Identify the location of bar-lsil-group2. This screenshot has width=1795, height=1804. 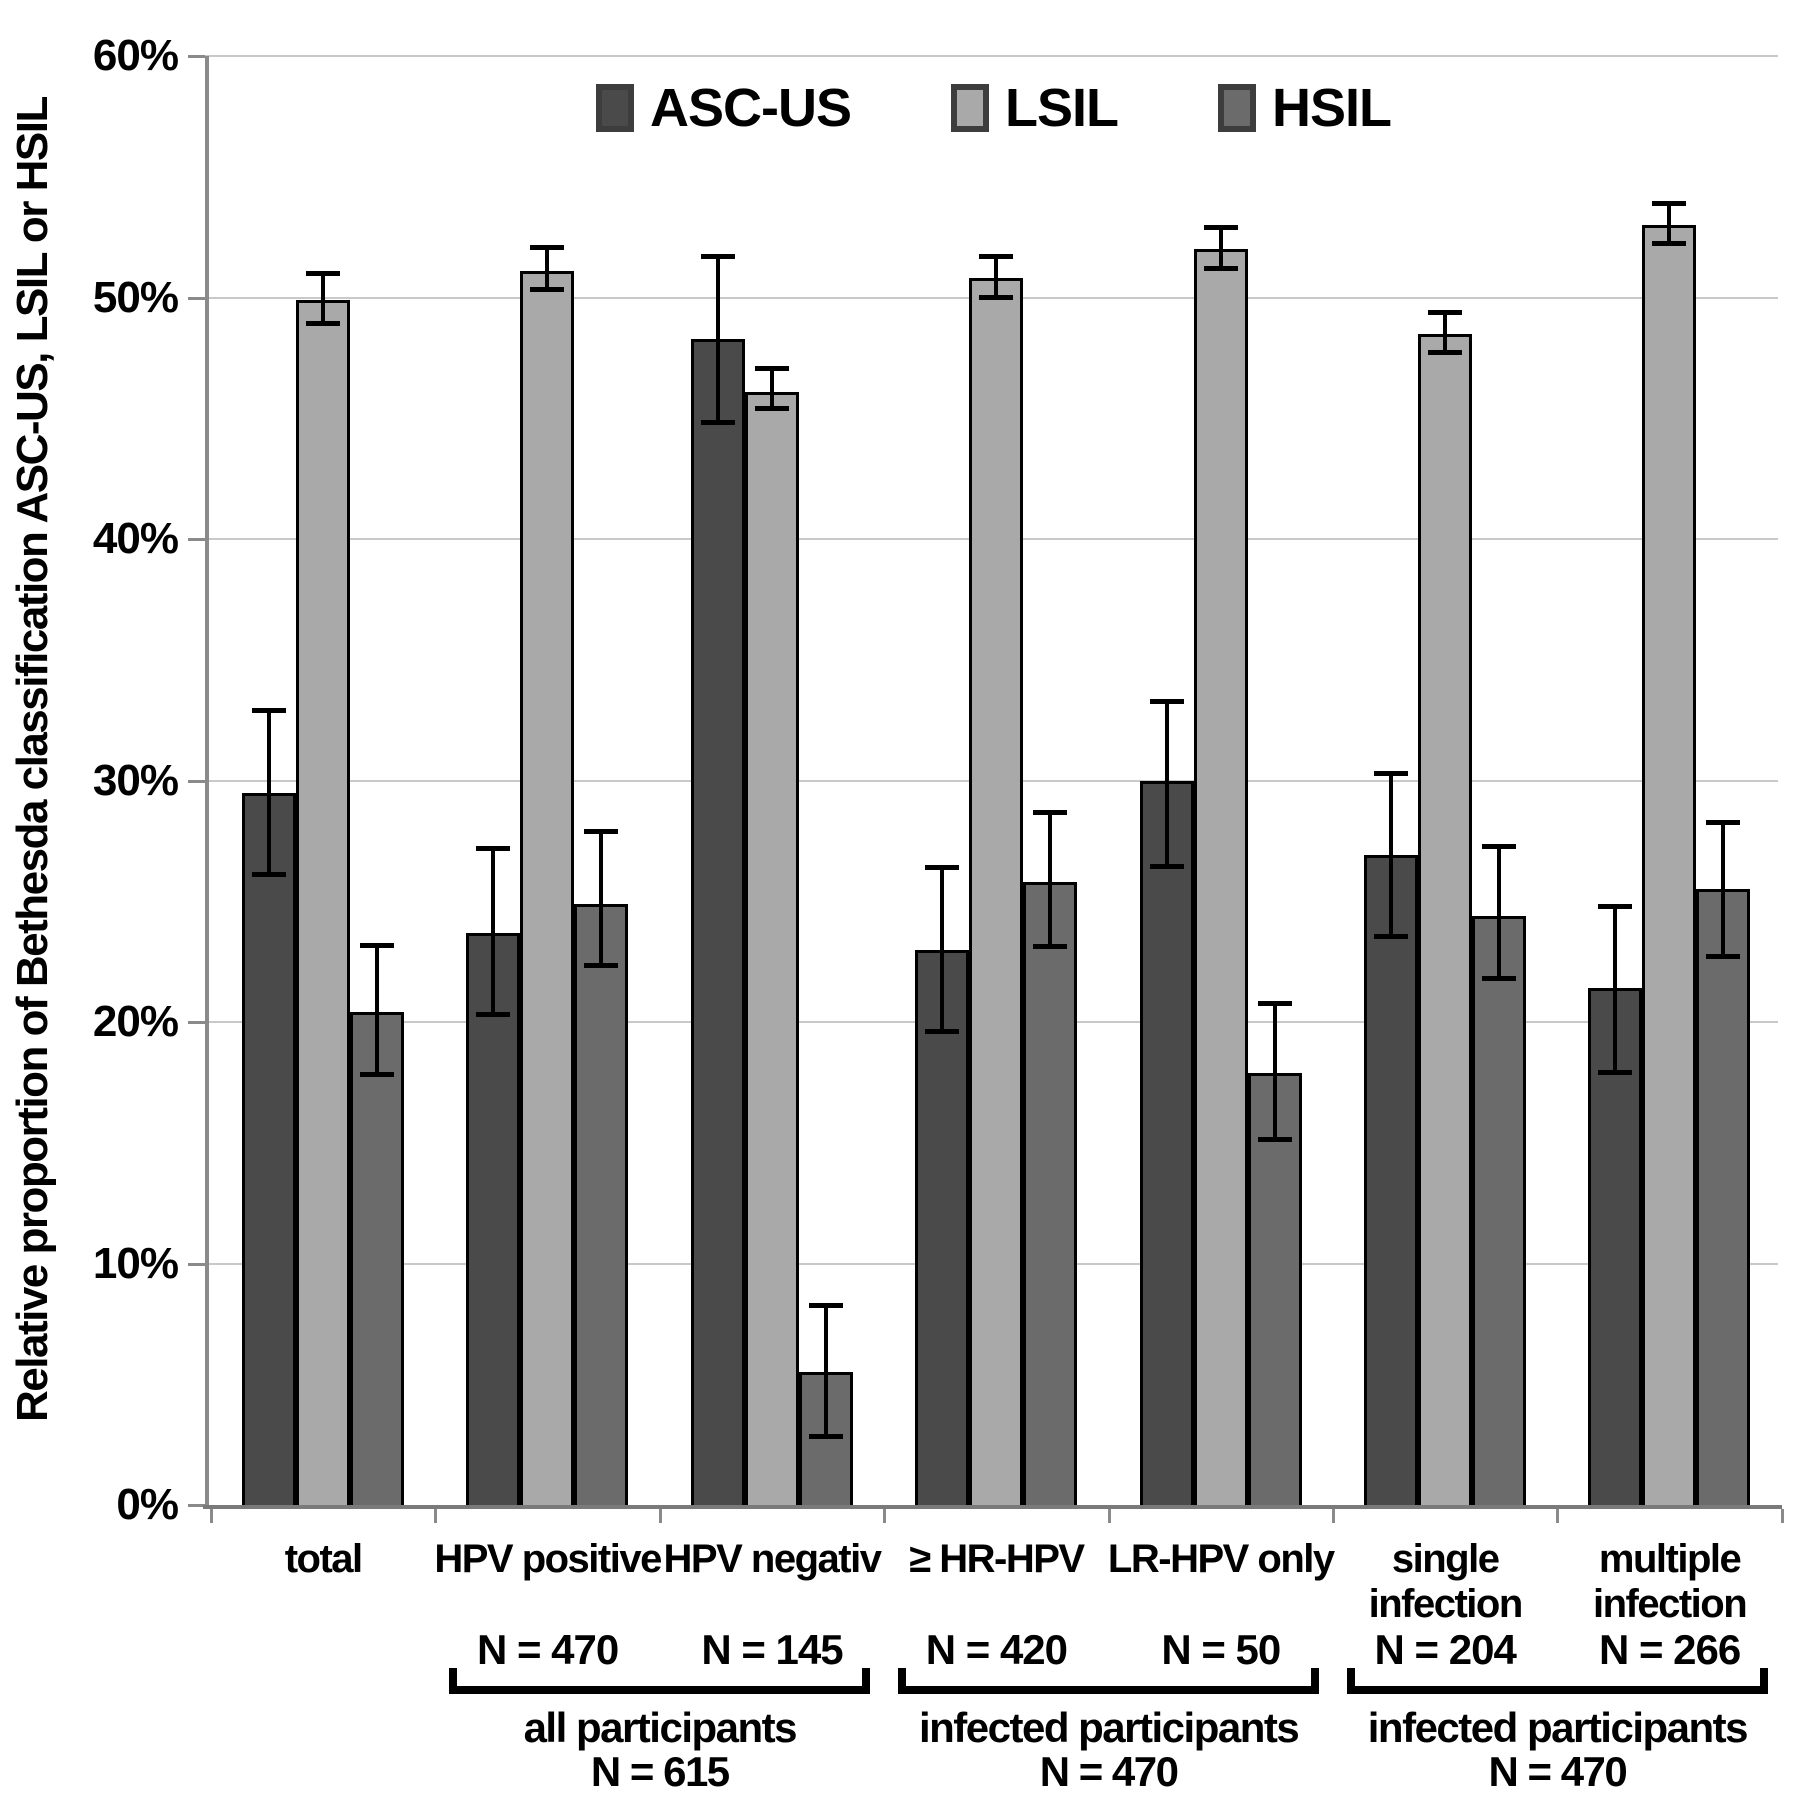
(547, 887).